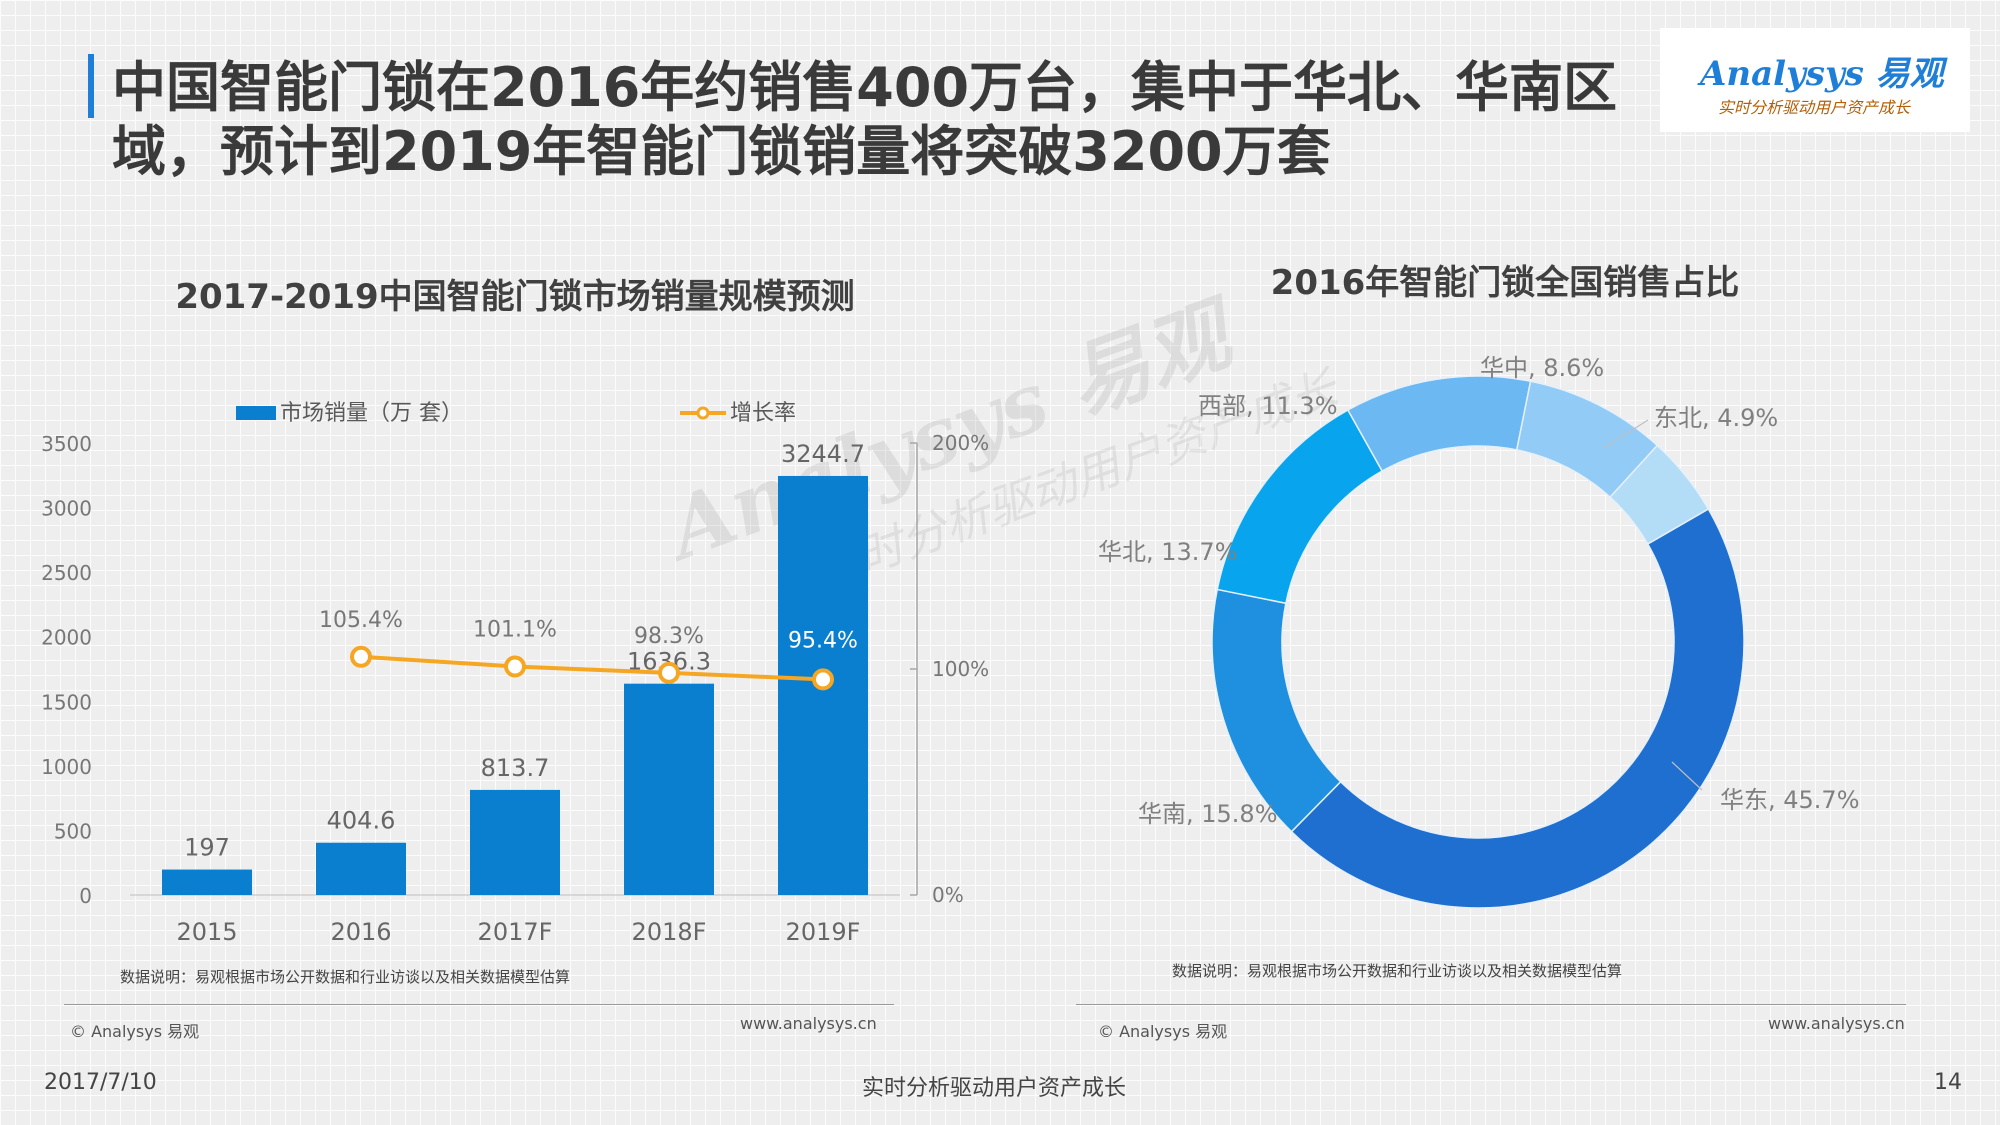 This screenshot has height=1125, width=2000. What do you see at coordinates (1822, 74) in the screenshot?
I see `logo-brand: Analysys 易观` at bounding box center [1822, 74].